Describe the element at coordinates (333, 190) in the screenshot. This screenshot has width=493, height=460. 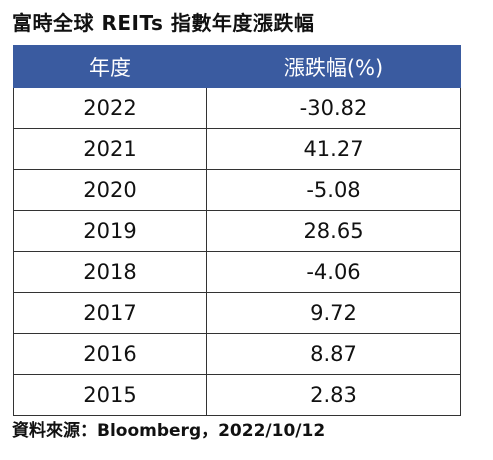
I see `change-cell: -5.08` at that location.